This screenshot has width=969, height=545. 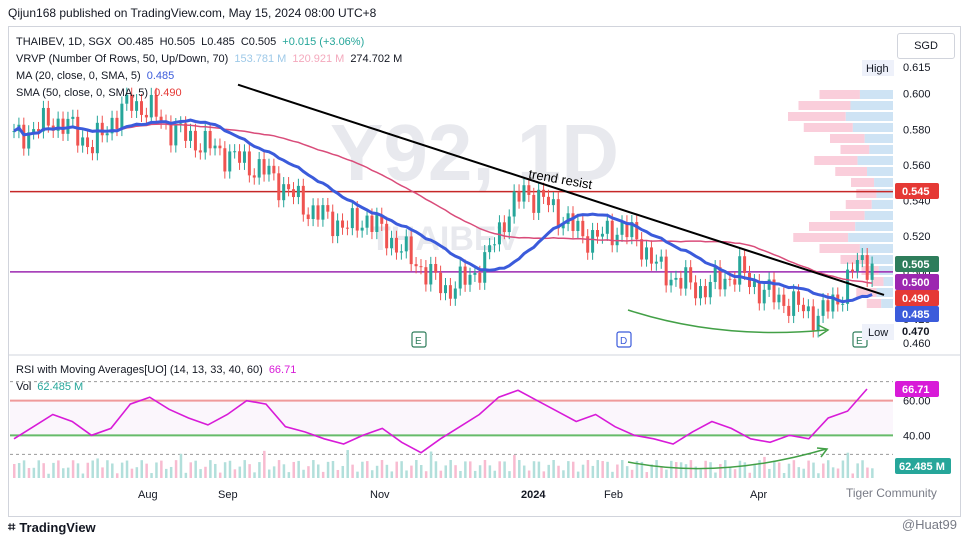 What do you see at coordinates (926, 46) in the screenshot?
I see `currency-button: SGD` at bounding box center [926, 46].